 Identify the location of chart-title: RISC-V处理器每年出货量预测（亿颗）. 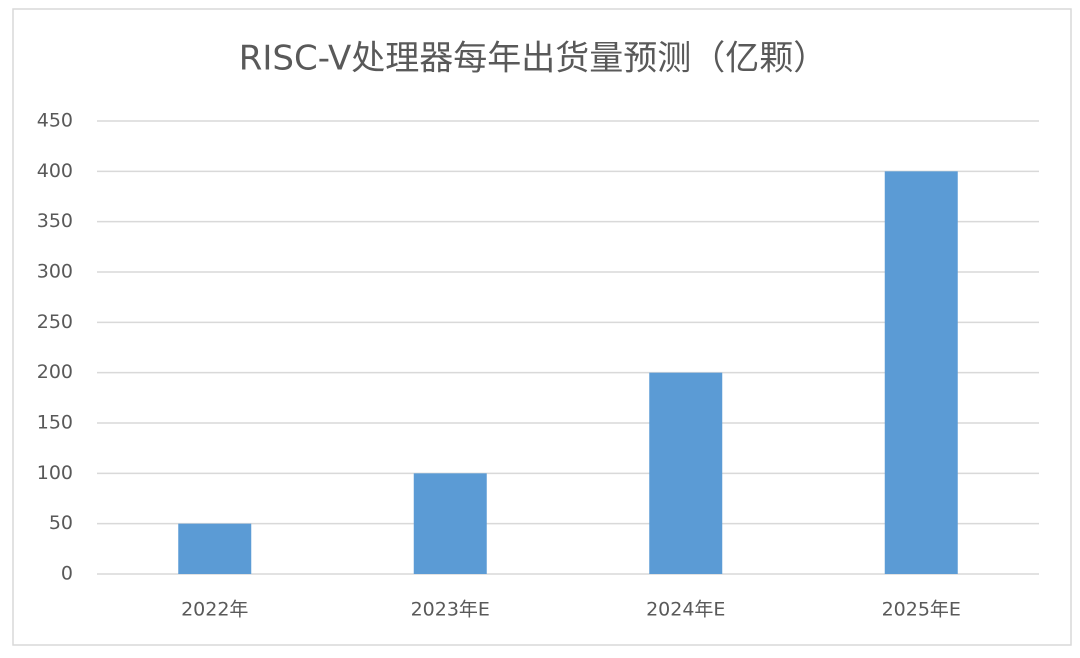
(533, 59).